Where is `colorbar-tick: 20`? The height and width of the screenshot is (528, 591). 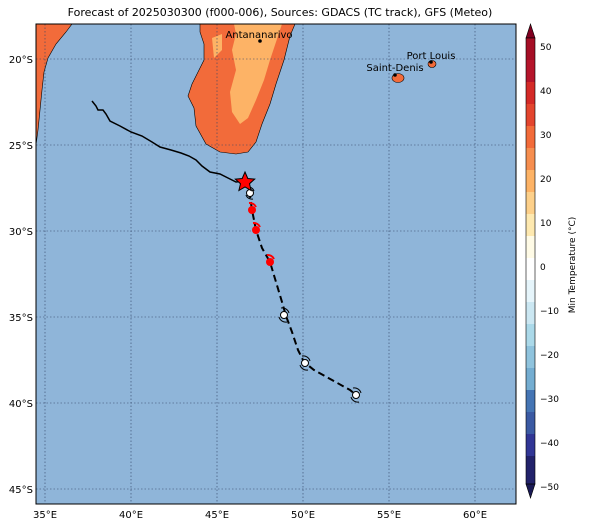 colorbar-tick: 20 is located at coordinates (546, 180).